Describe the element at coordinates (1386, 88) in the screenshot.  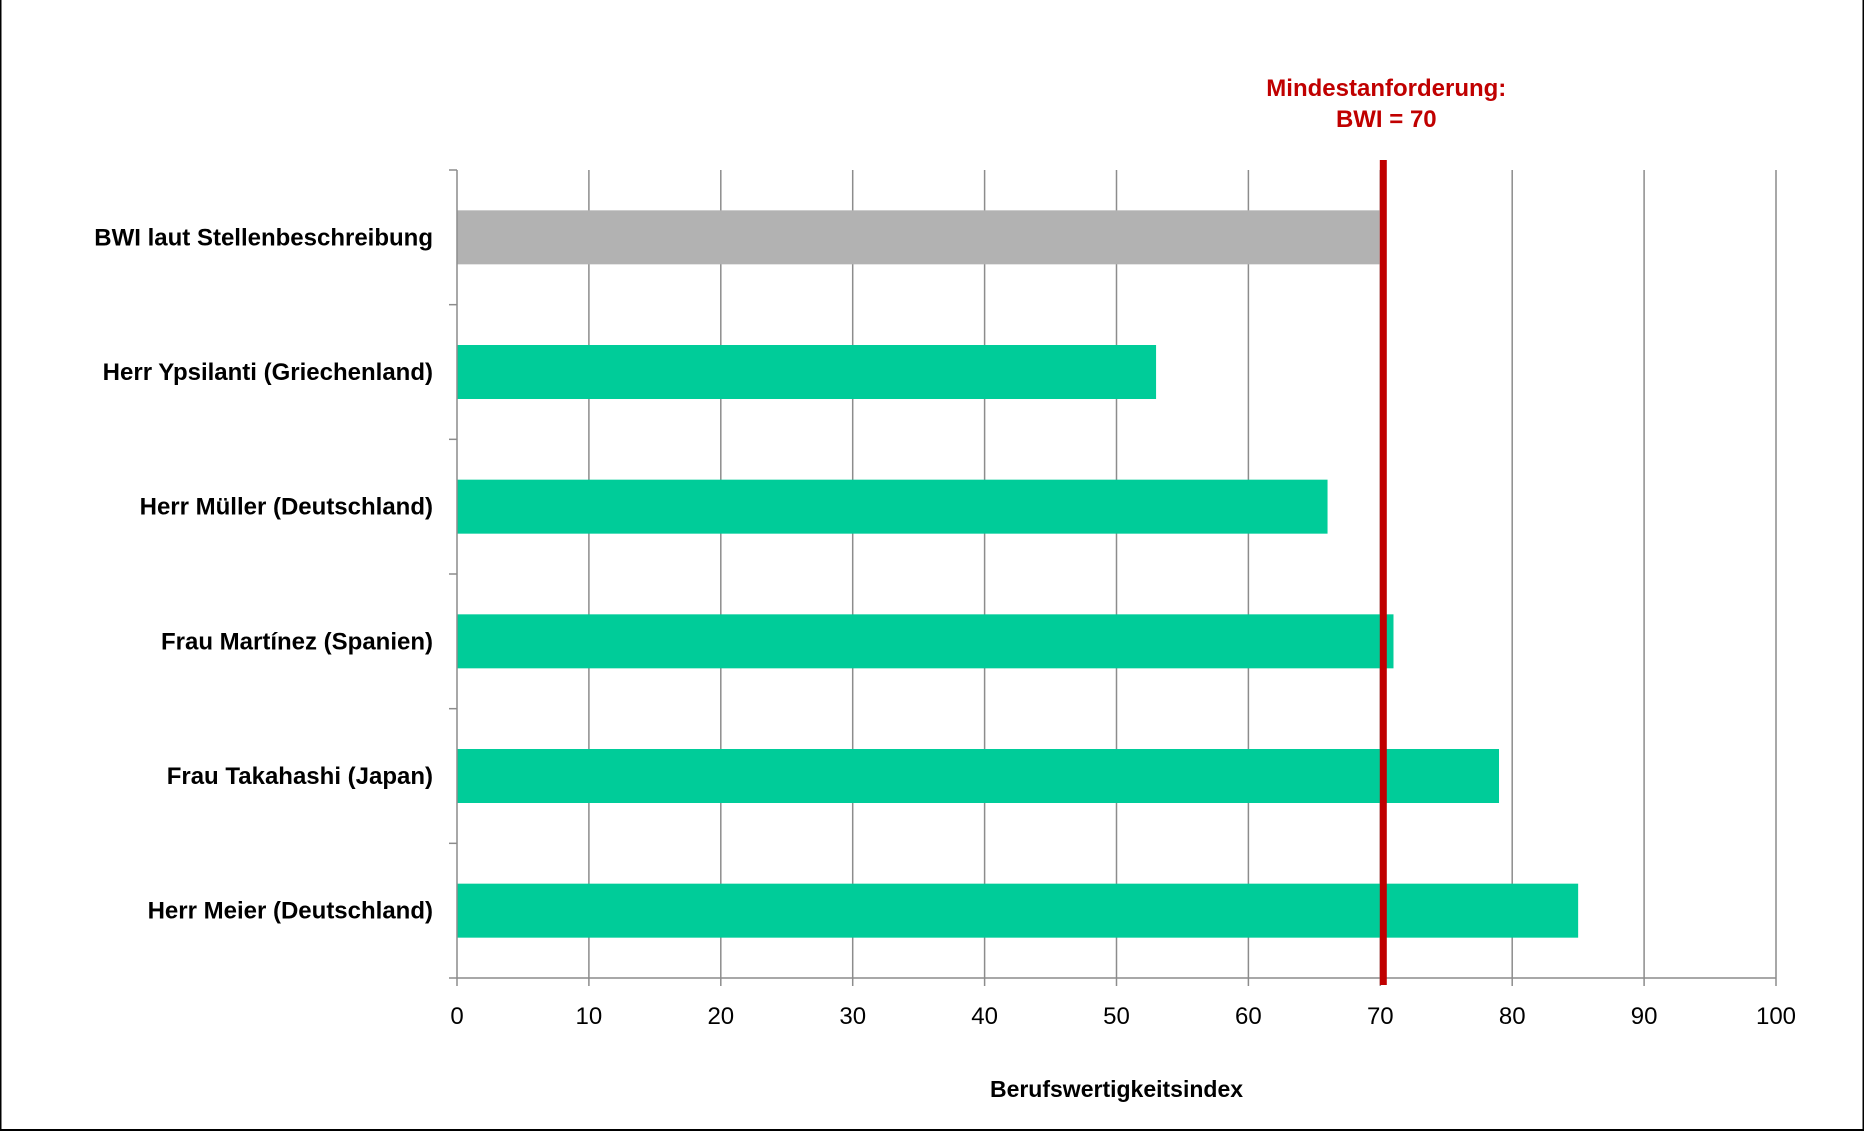
I see `reference-line-label: Mindestanforderung:` at that location.